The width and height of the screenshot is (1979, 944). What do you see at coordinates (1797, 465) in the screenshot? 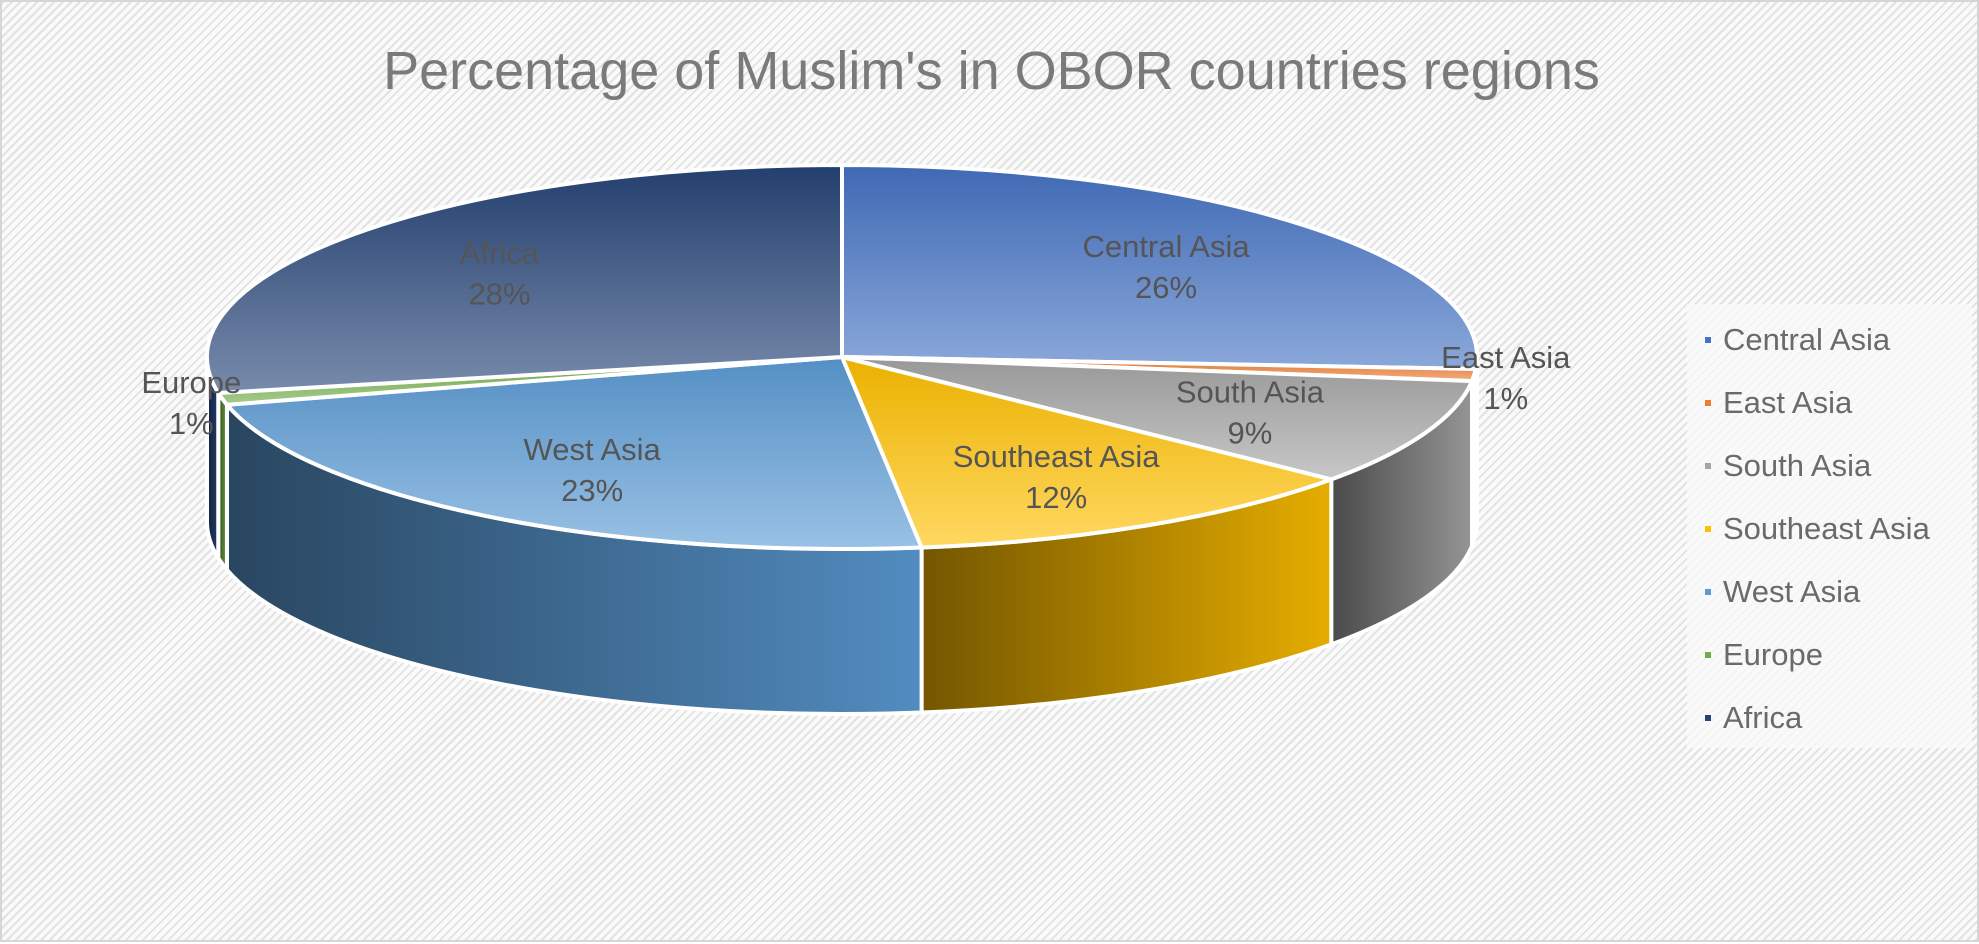
I see `legend-label: South Asia` at bounding box center [1797, 465].